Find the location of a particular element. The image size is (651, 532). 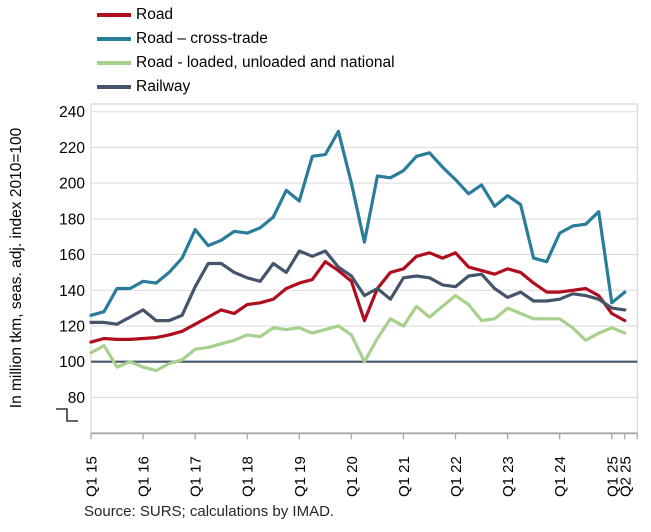

series-line-railway is located at coordinates (358, 287).